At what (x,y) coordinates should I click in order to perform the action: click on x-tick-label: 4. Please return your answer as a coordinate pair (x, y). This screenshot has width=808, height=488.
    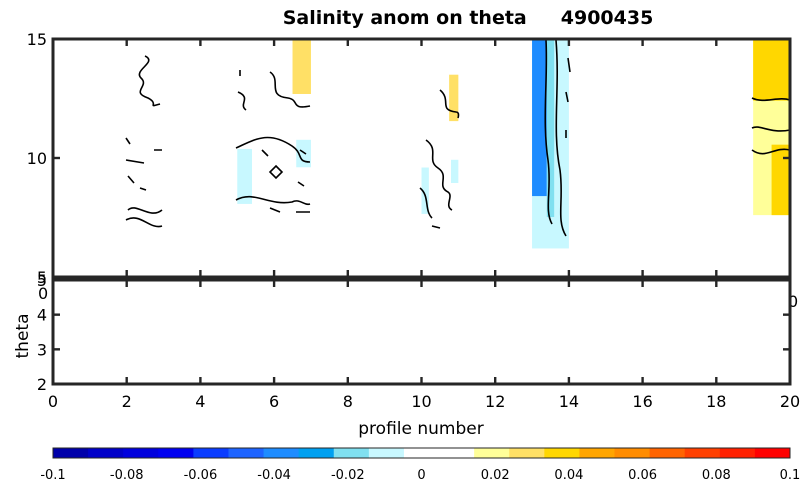
    Looking at the image, I should click on (200, 401).